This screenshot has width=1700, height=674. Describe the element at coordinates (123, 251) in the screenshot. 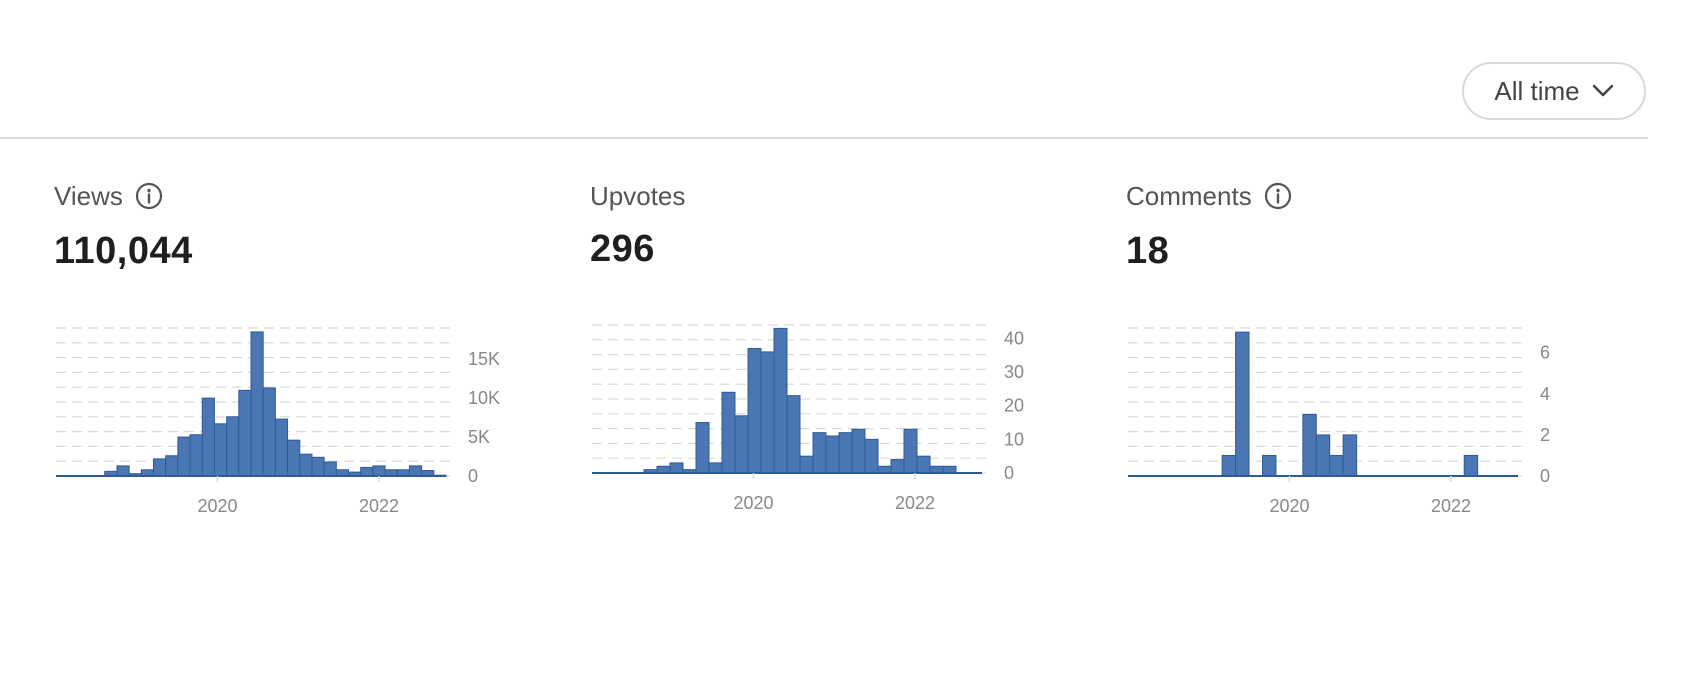

I see `views-value: 110,044` at that location.